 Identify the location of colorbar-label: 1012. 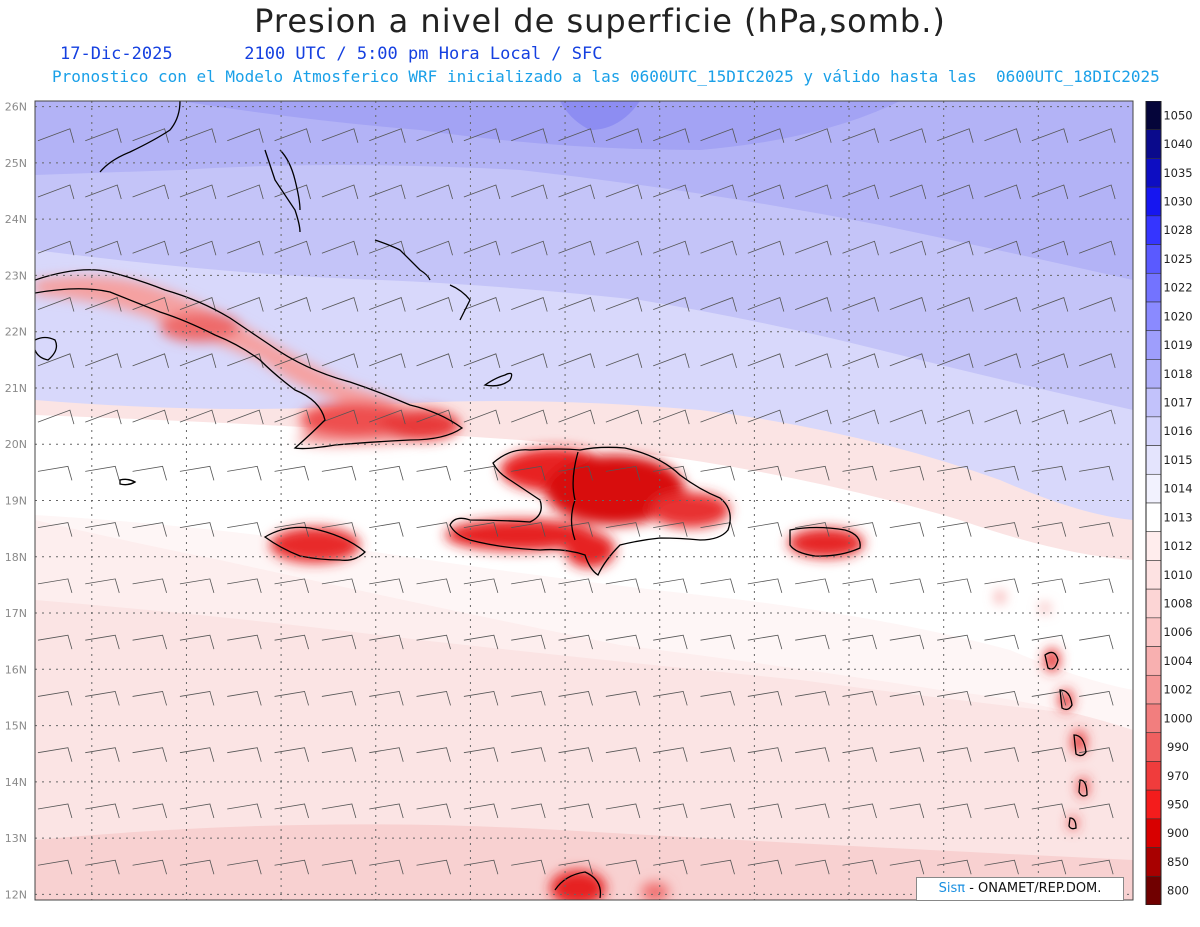
(1177, 546).